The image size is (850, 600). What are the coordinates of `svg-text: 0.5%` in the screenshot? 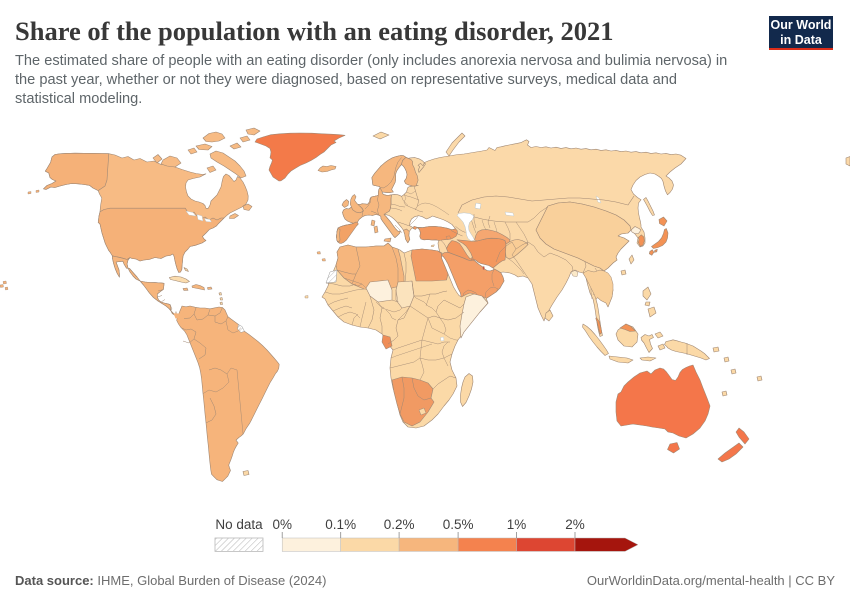 It's located at (458, 524).